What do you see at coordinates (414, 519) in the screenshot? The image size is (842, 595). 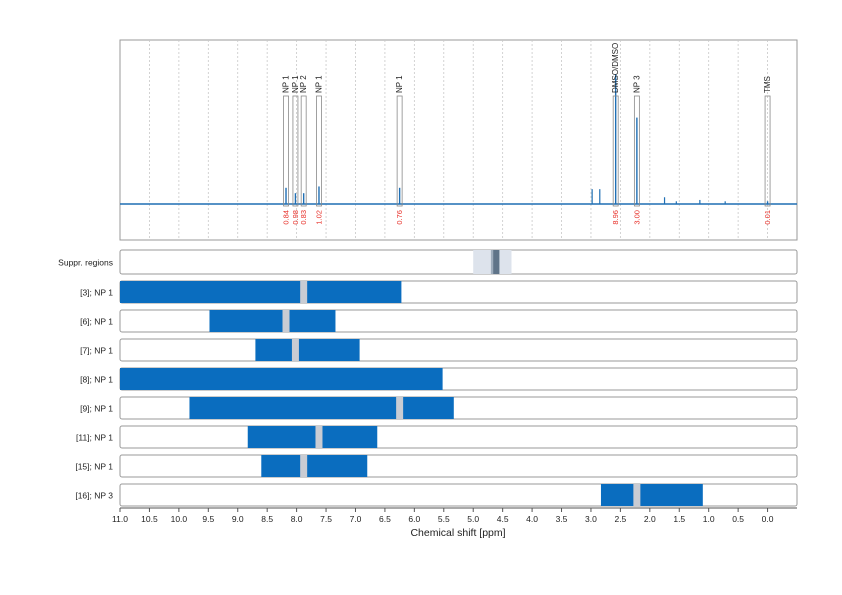 I see `x-tick-label: 6.0` at bounding box center [414, 519].